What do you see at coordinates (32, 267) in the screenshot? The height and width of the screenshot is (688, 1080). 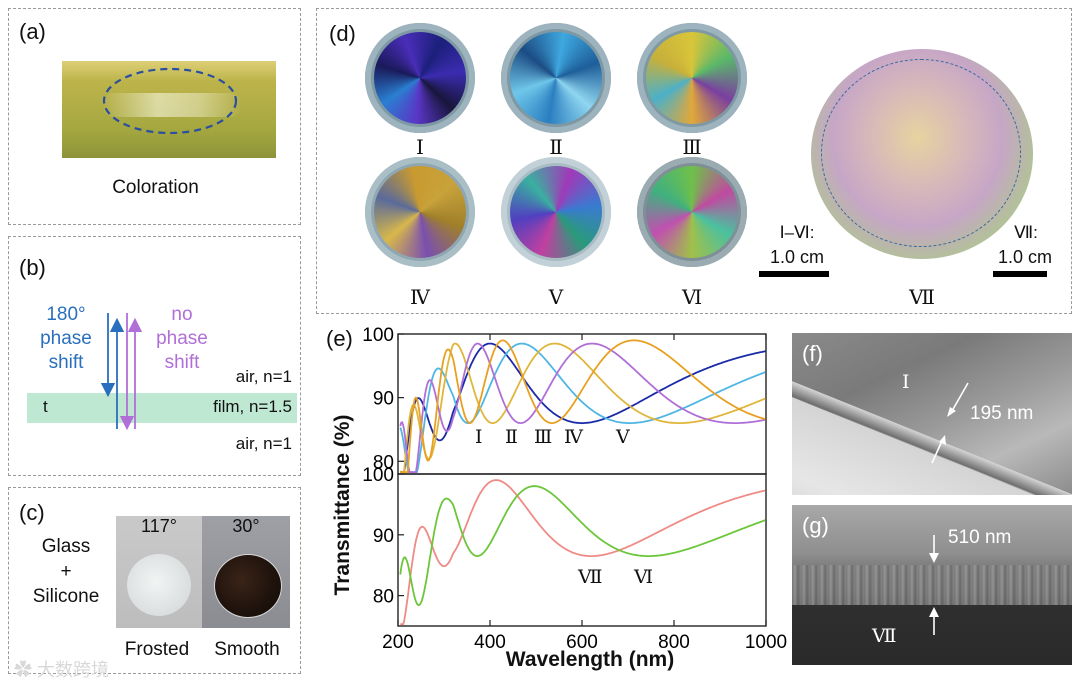 I see `panel-b-label: (b)` at bounding box center [32, 267].